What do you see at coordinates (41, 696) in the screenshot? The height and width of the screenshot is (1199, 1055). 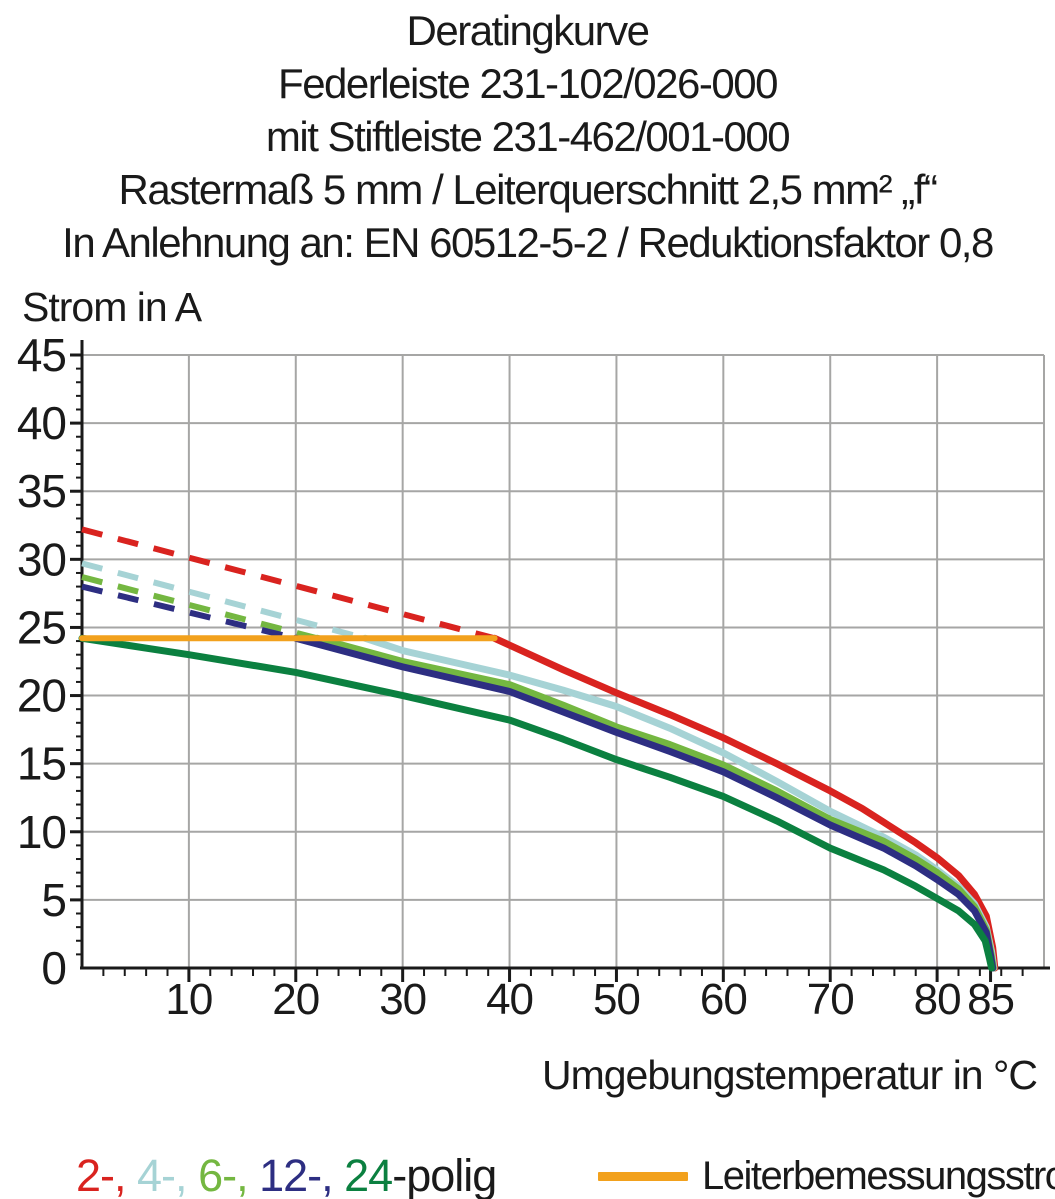 I see `y-tick-label: 20` at bounding box center [41, 696].